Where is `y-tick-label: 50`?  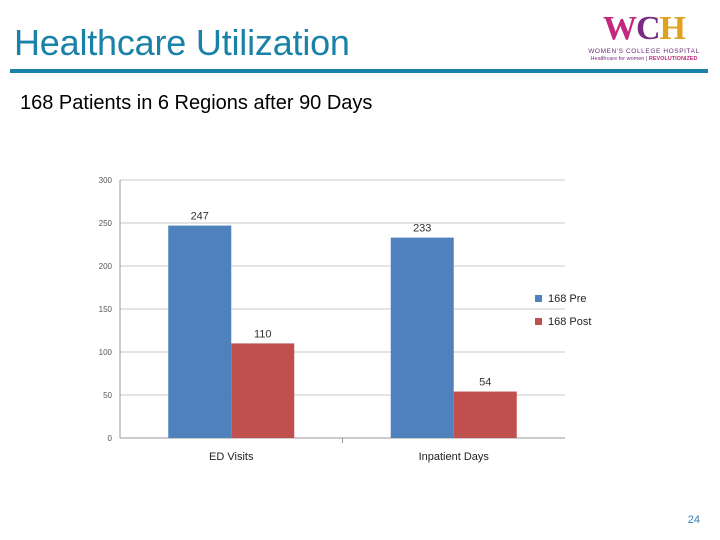
y-tick-label: 50 is located at coordinates (107, 395).